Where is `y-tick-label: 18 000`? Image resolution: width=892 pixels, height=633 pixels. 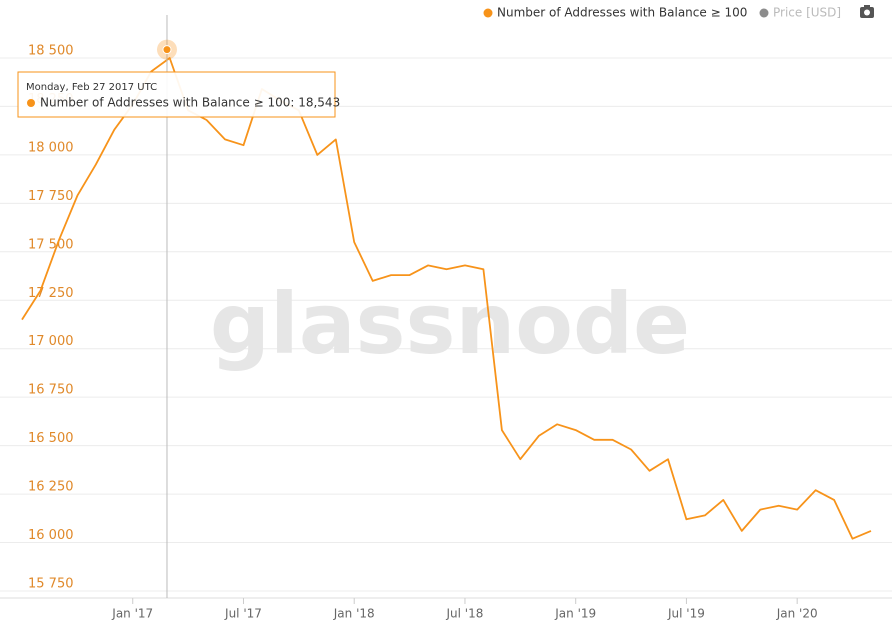 y-tick-label: 18 000 is located at coordinates (51, 147).